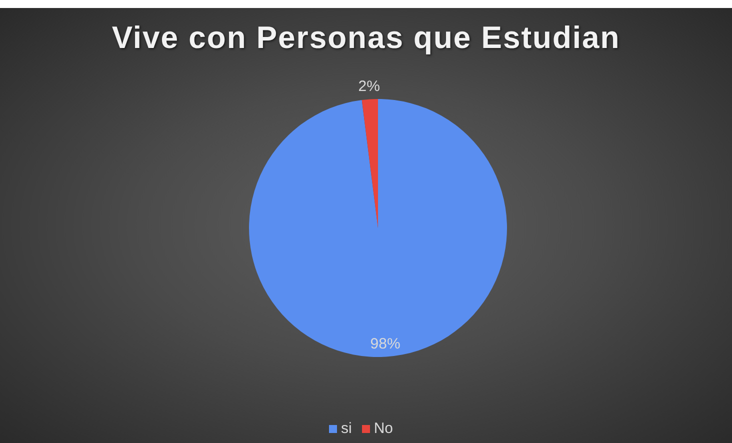 The height and width of the screenshot is (443, 732). What do you see at coordinates (346, 428) in the screenshot?
I see `legend-label: si` at bounding box center [346, 428].